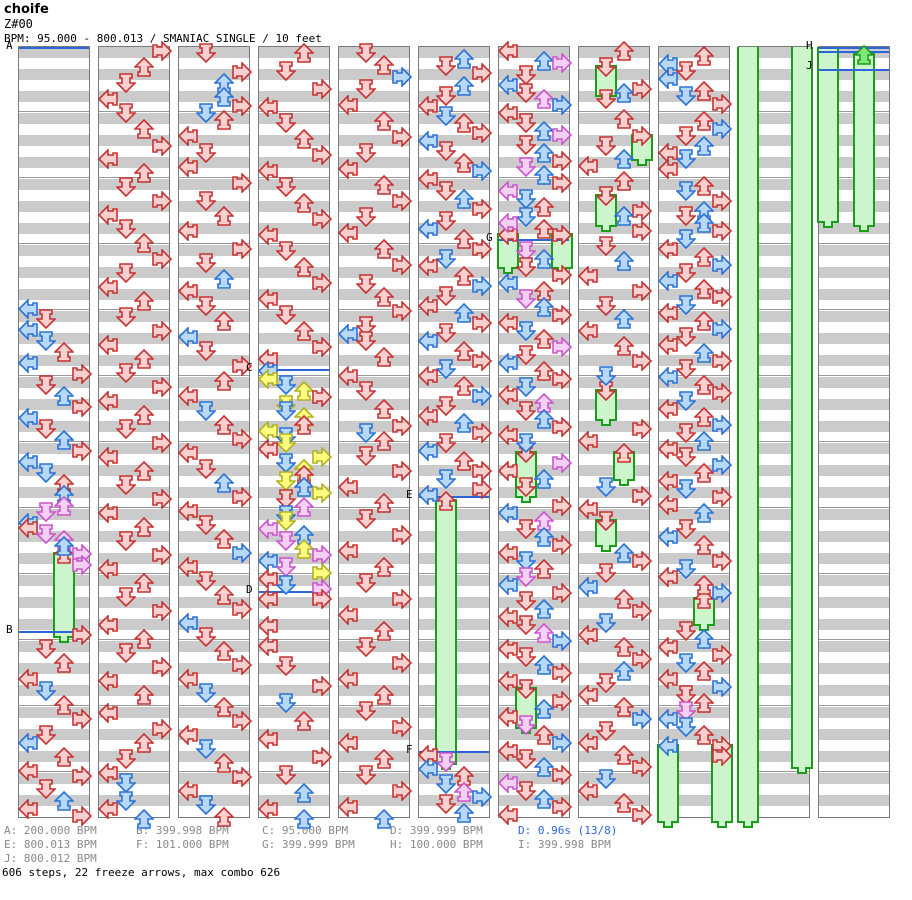 This screenshot has height=900, width=912. I want to click on bpm-entry: F: 101.000 BPM, so click(182, 844).